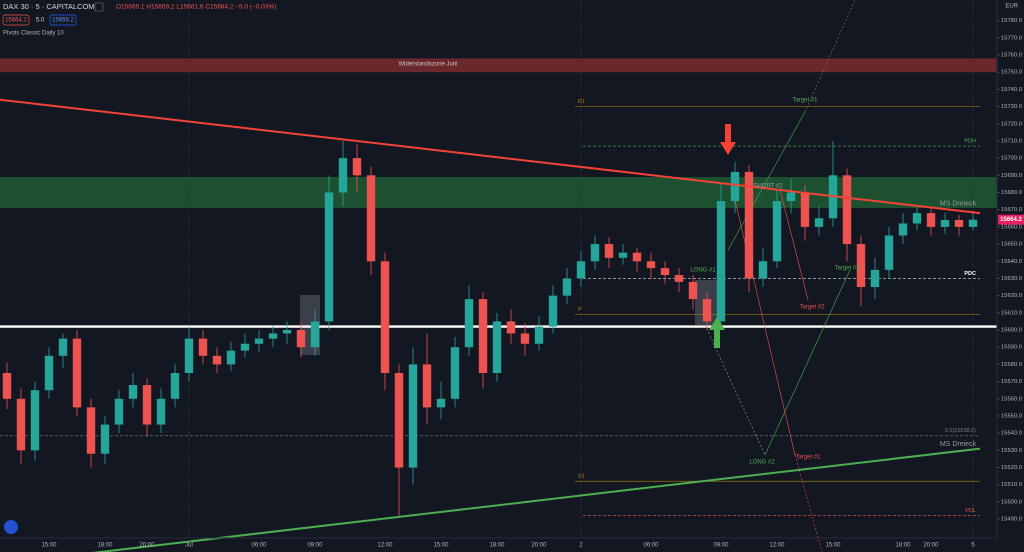 Image resolution: width=1024 pixels, height=552 pixels. I want to click on y-tick-label: 15560.0, so click(1011, 399).